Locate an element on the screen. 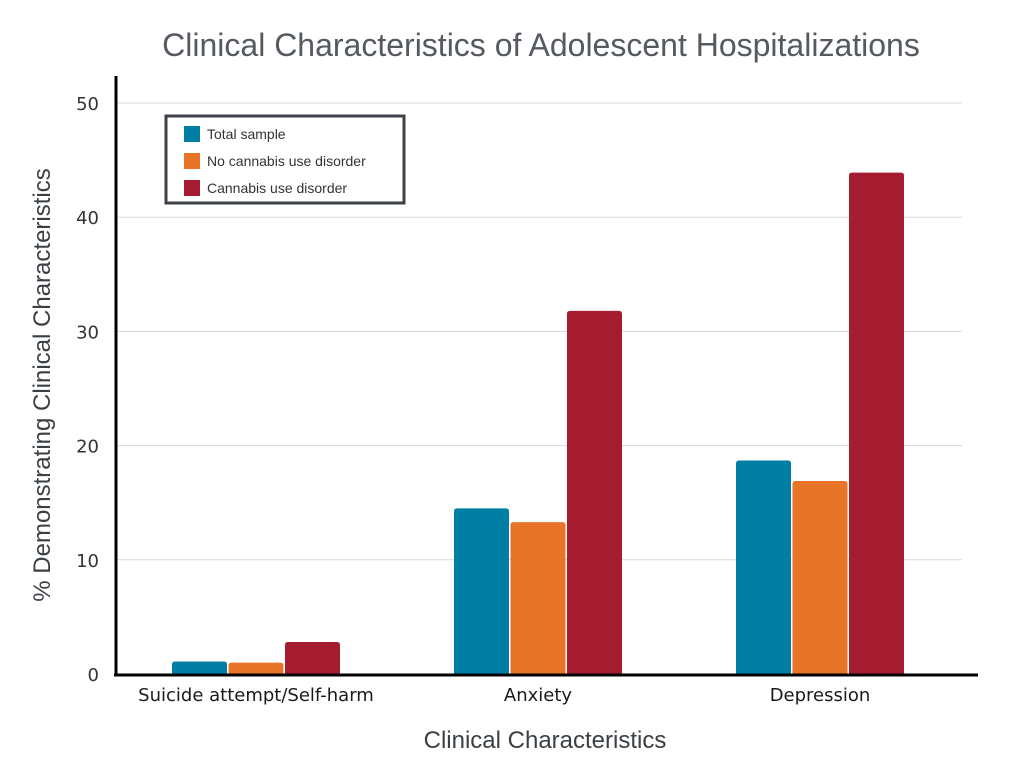 The width and height of the screenshot is (1024, 768). legend-label: Cannabis use disorder is located at coordinates (277, 188).